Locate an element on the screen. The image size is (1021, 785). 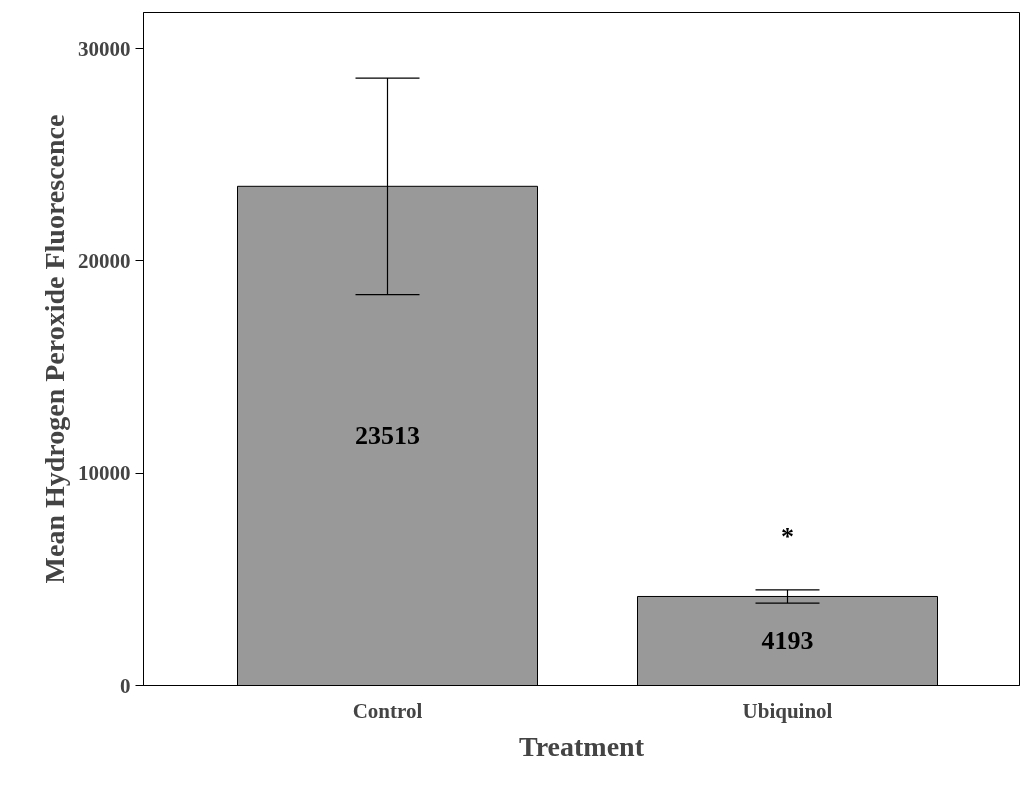
annotation: * is located at coordinates (787, 536).